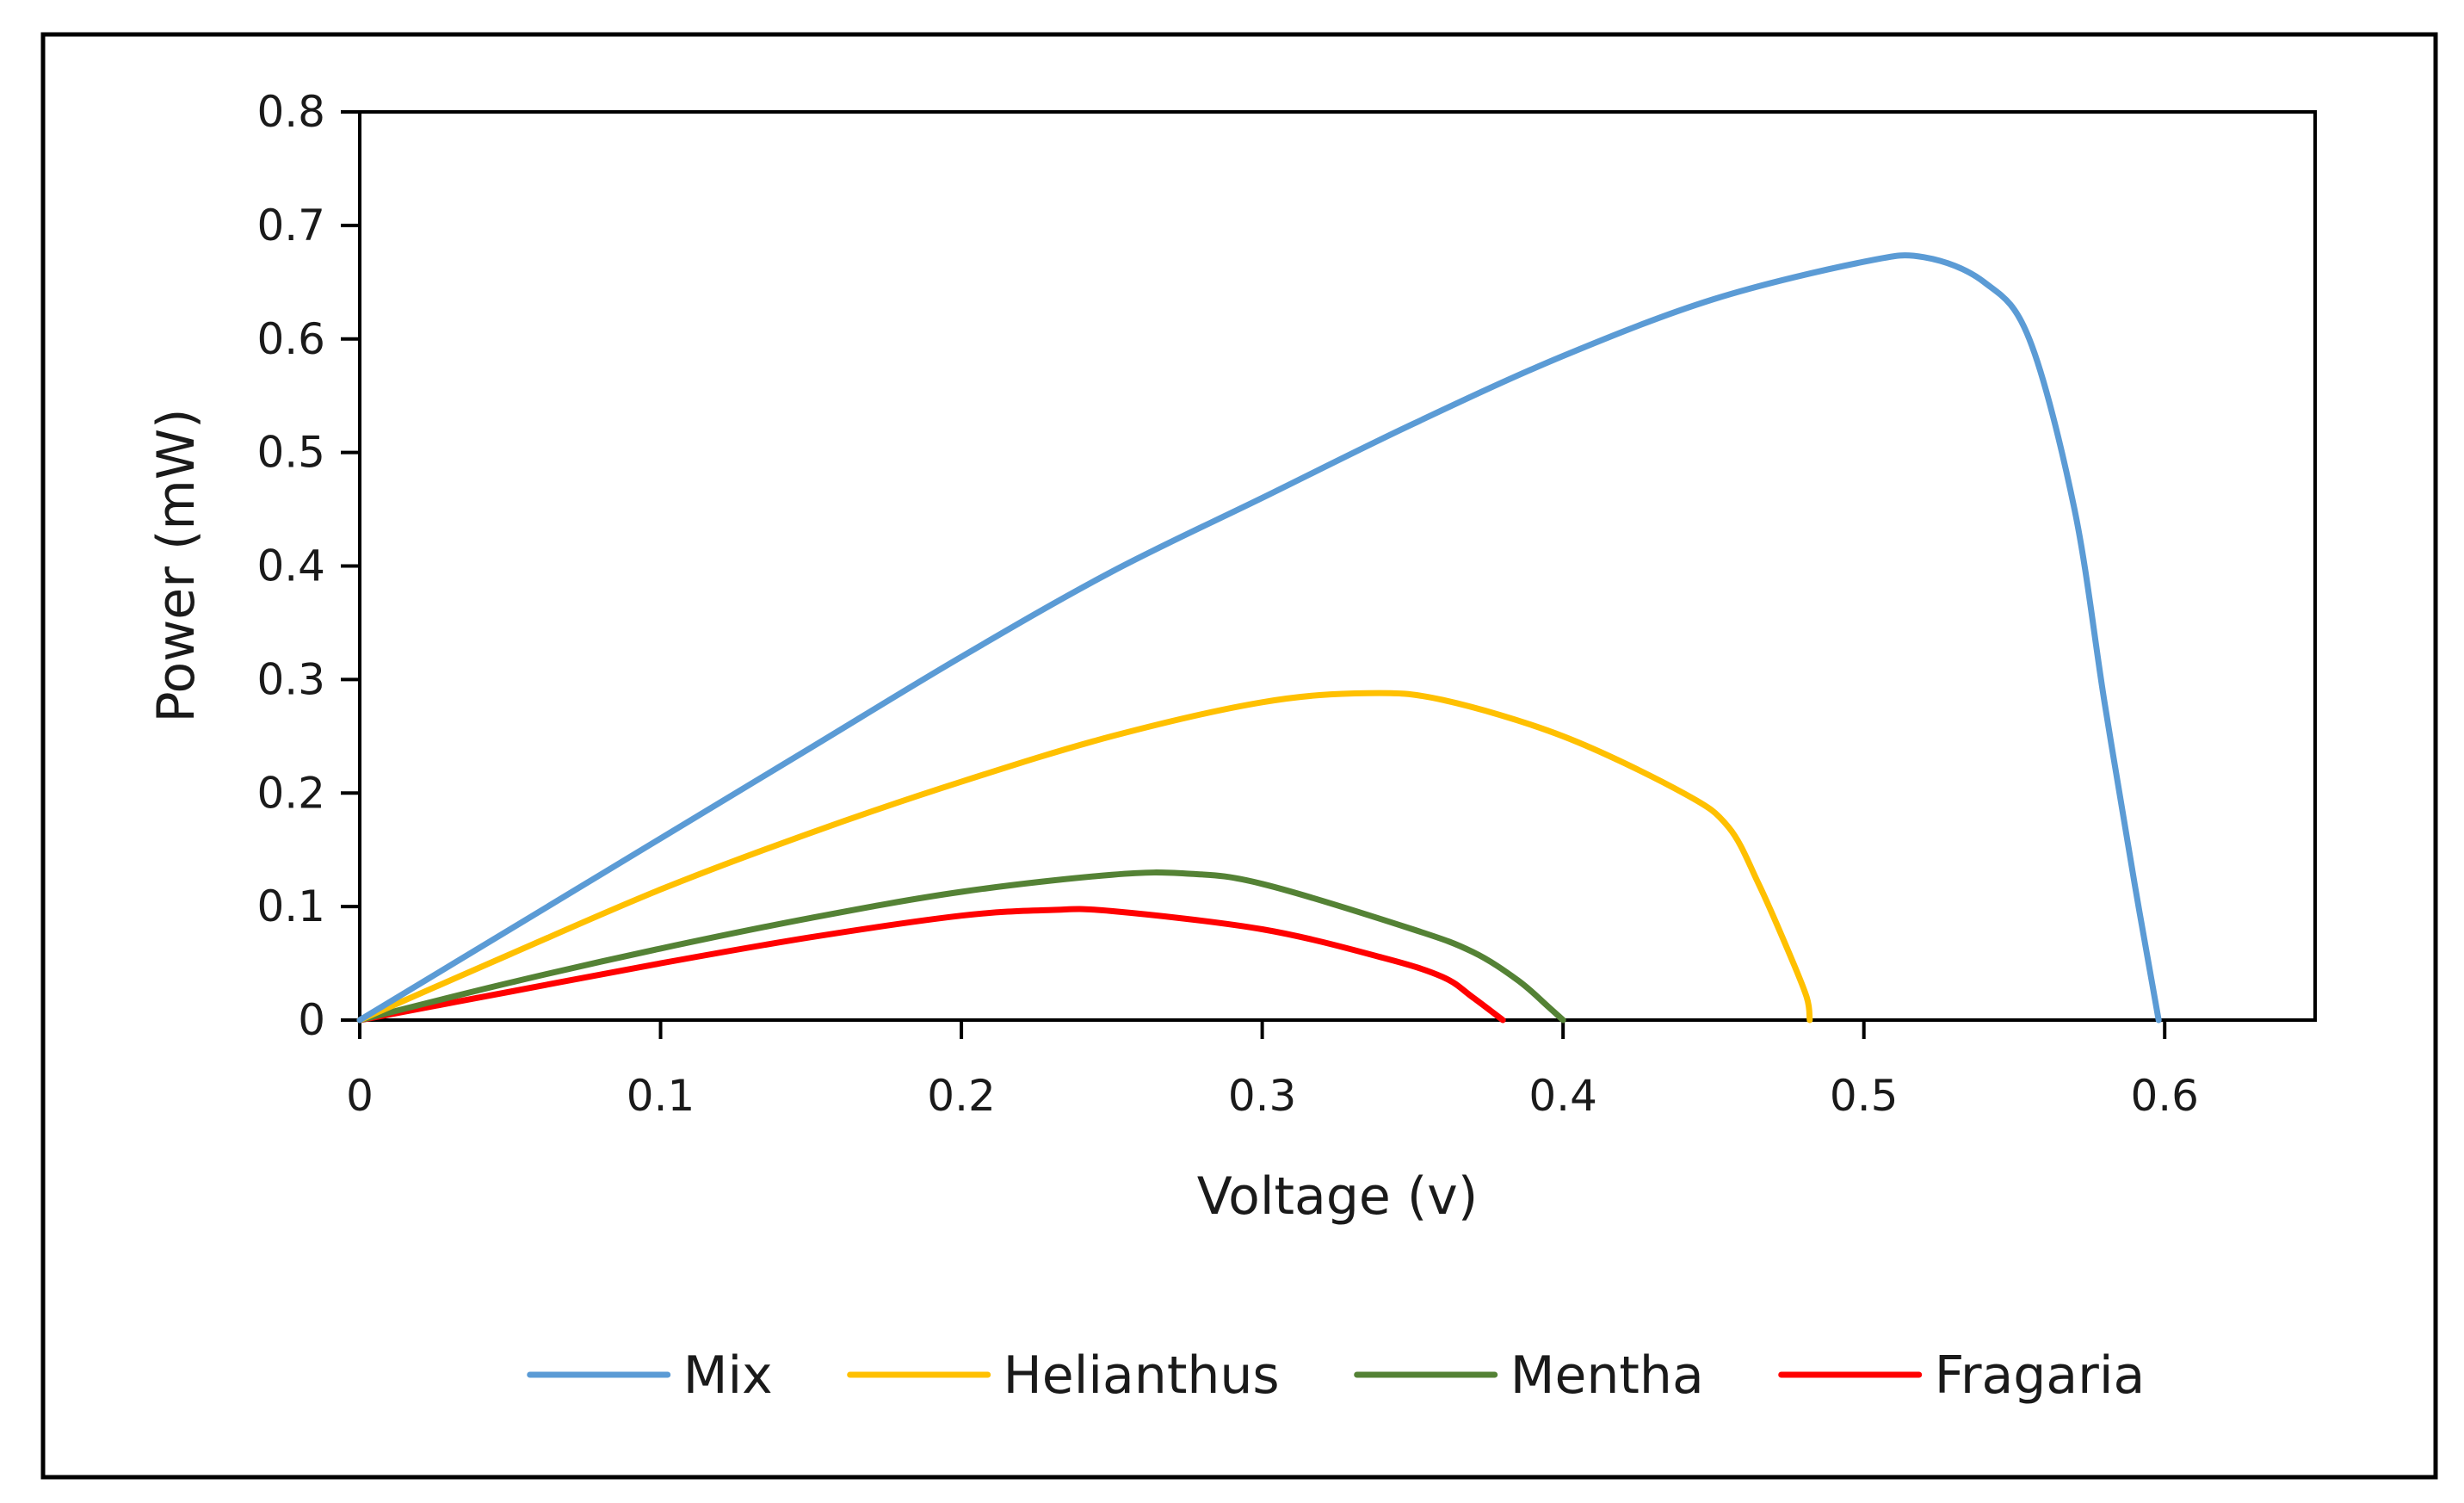 The height and width of the screenshot is (1503, 2464). Describe the element at coordinates (728, 1376) in the screenshot. I see `legend-label-mix: Mix` at that location.